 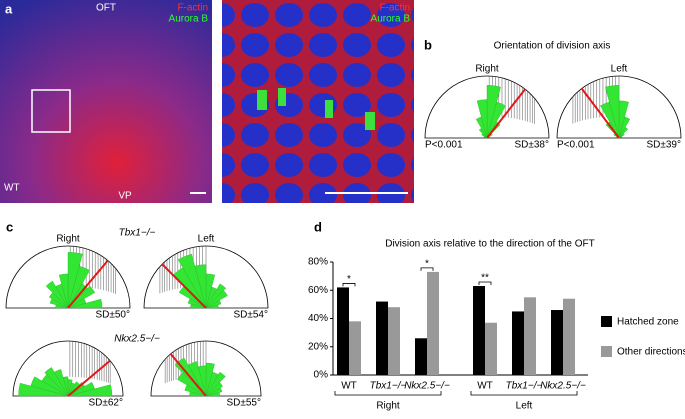 I want to click on y-tick-label: 60%, so click(x=318, y=290).